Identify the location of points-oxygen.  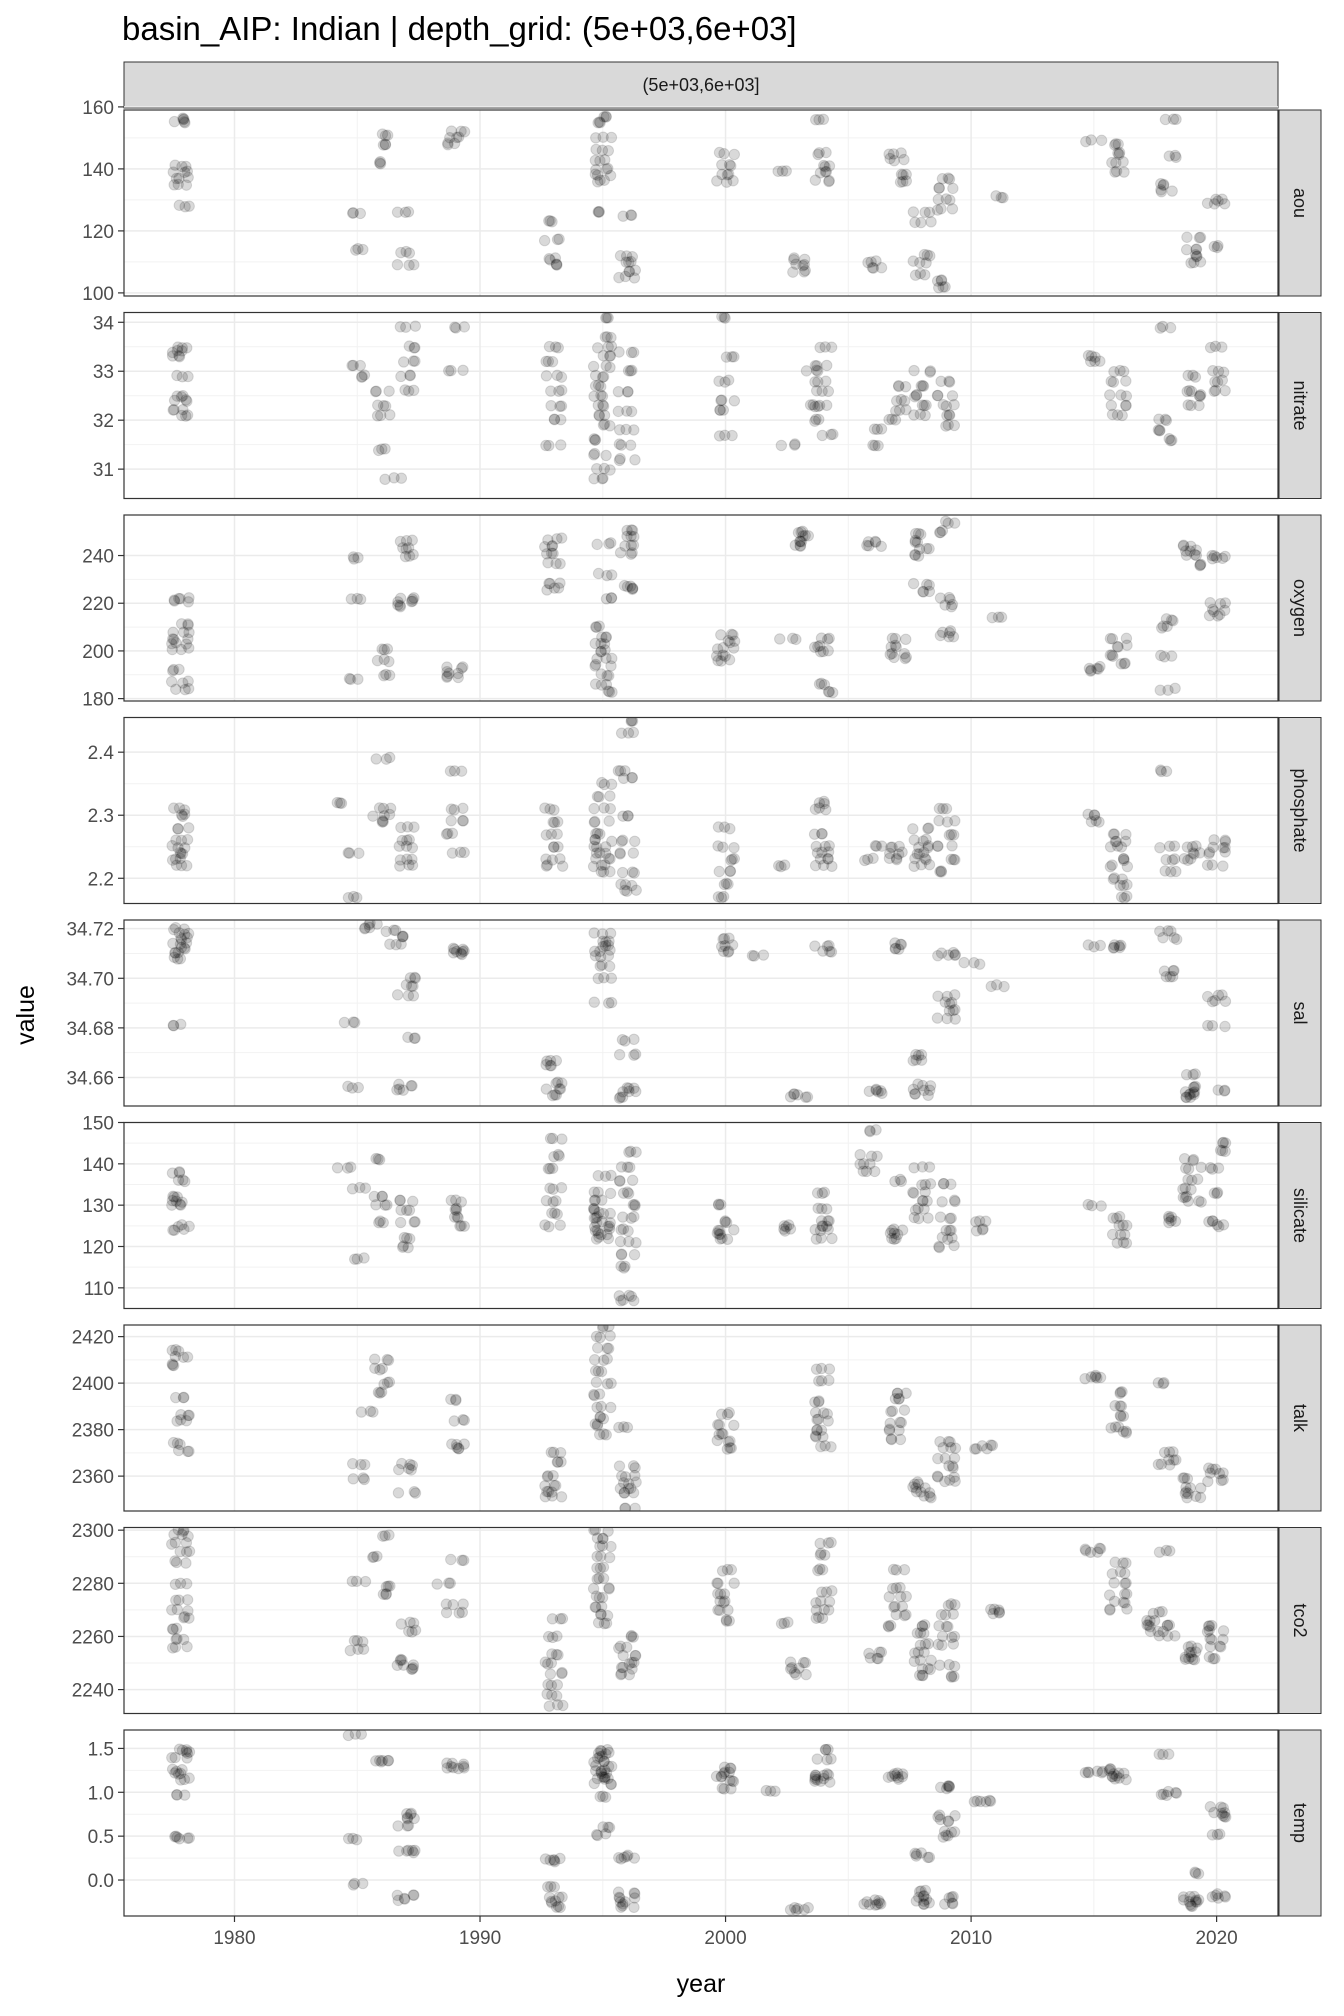
(698, 607).